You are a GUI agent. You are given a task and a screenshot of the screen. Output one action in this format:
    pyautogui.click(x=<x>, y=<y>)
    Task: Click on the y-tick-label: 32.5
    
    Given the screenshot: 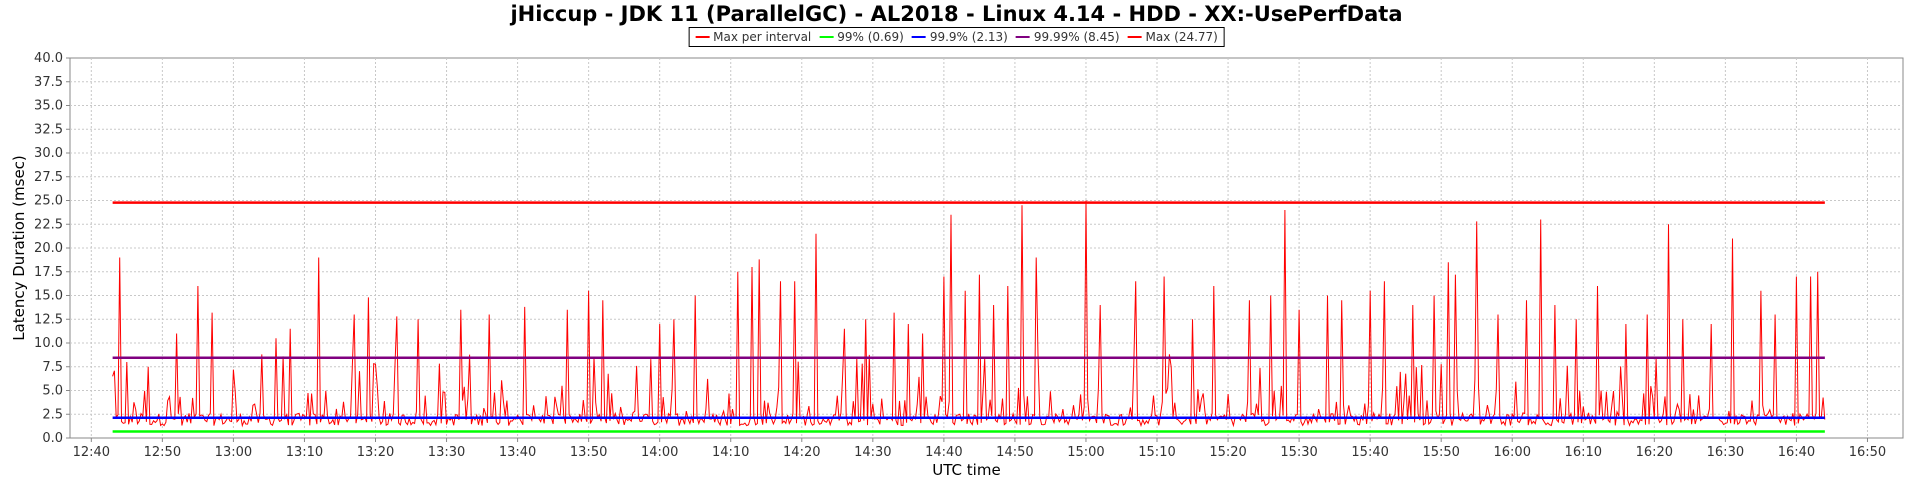 What is the action you would take?
    pyautogui.click(x=48, y=129)
    